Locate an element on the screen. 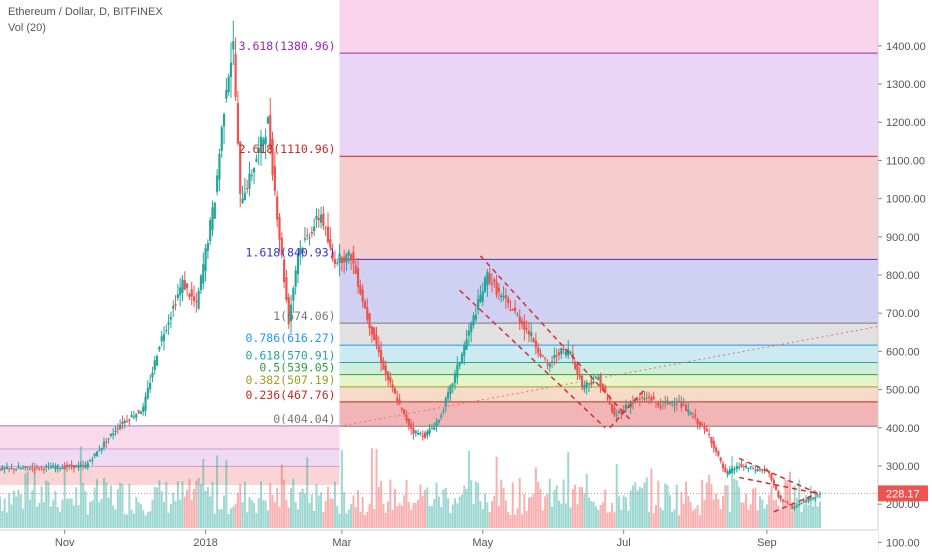  price-axis-background is located at coordinates (905, 275).